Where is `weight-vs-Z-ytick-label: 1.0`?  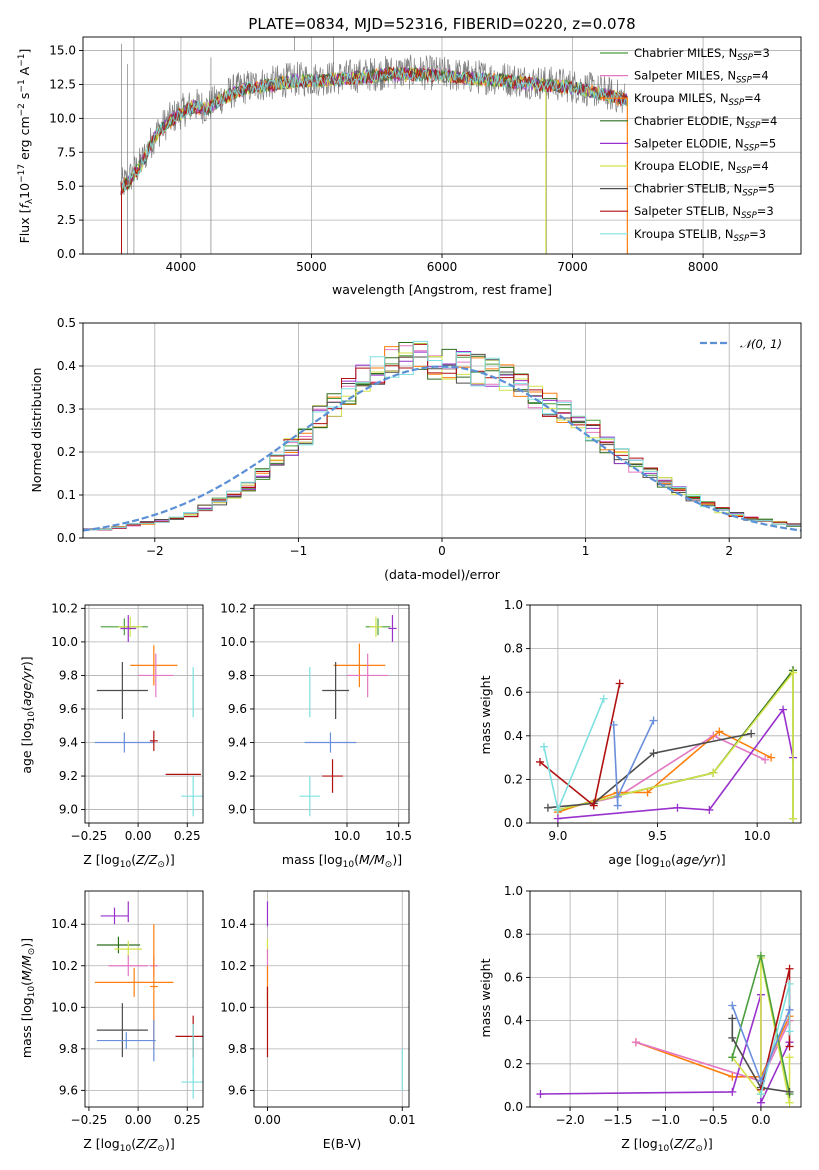 weight-vs-Z-ytick-label: 1.0 is located at coordinates (513, 891).